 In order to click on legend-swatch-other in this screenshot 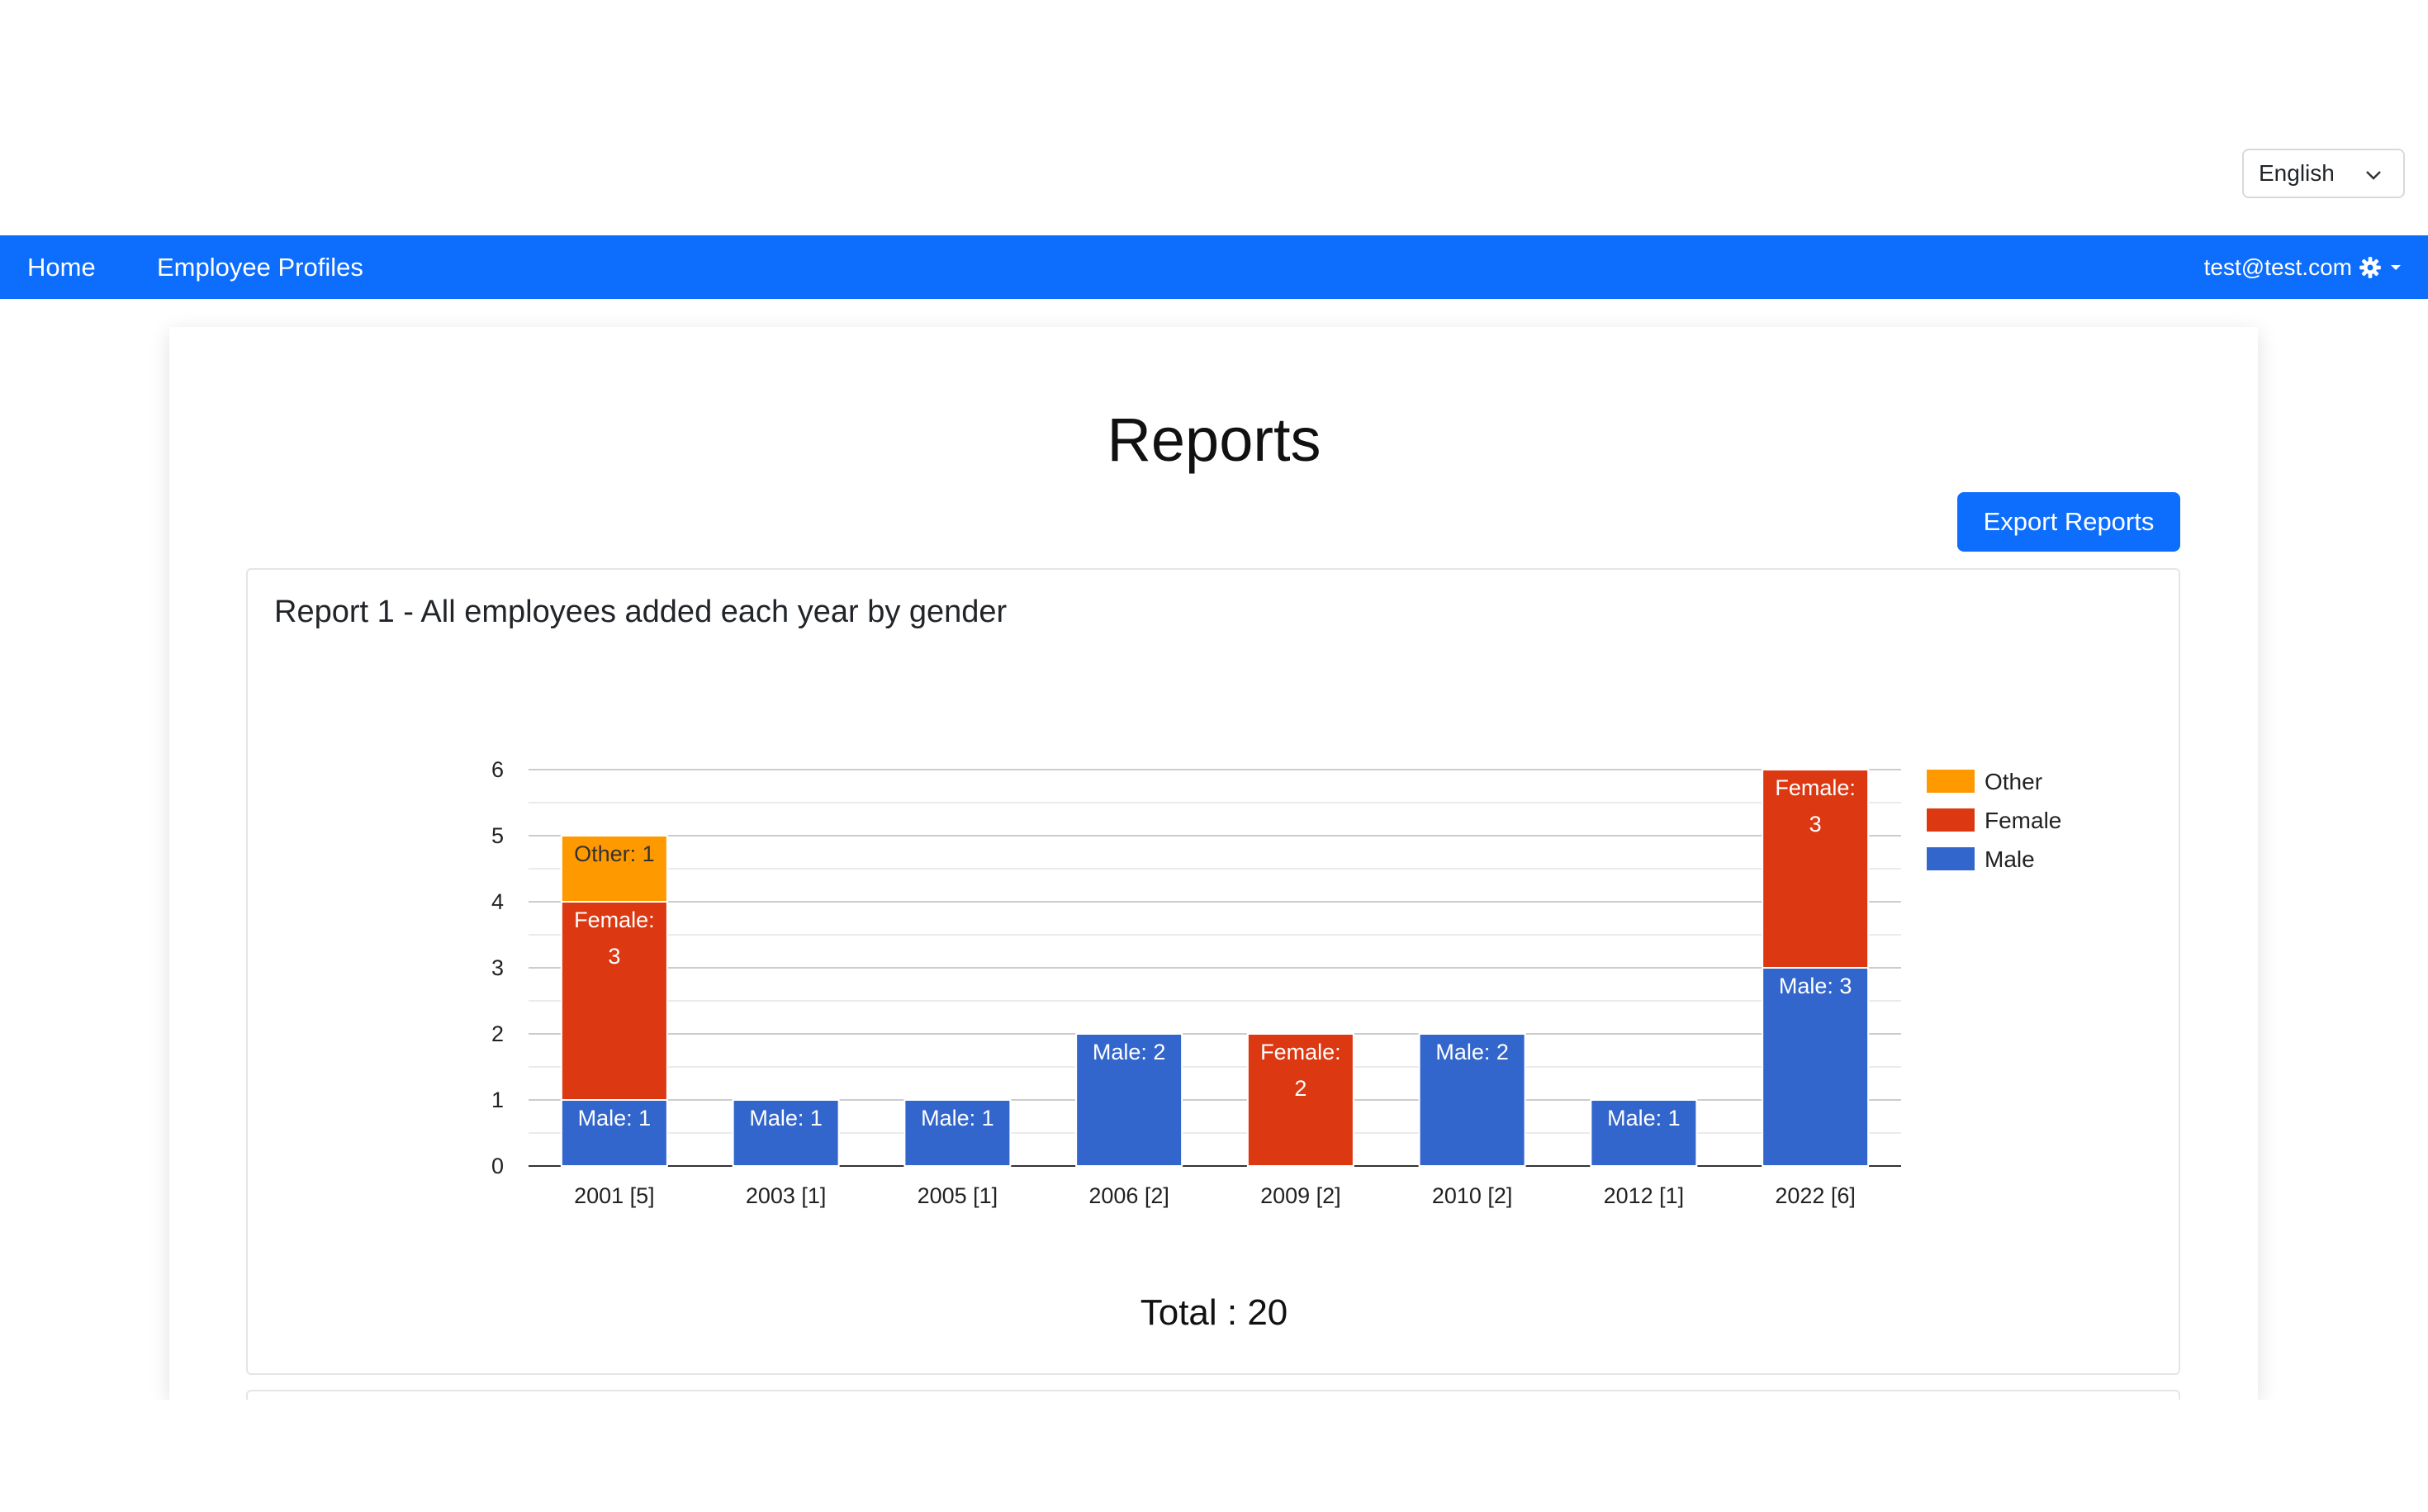, I will do `click(1951, 781)`.